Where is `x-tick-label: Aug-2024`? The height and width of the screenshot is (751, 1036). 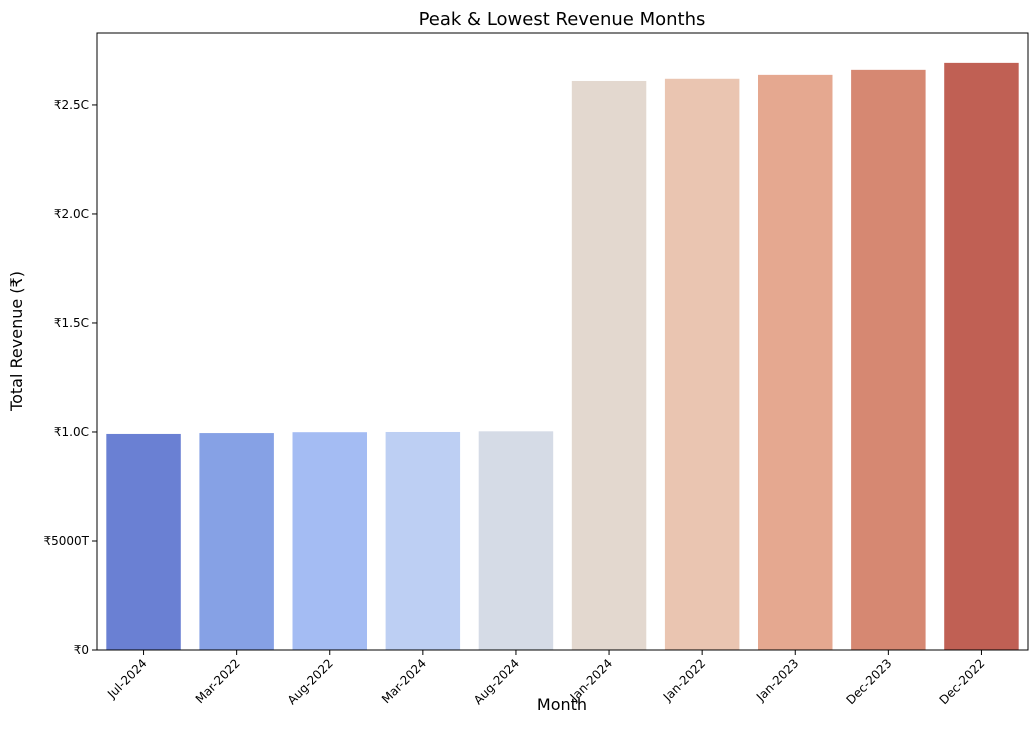 x-tick-label: Aug-2024 is located at coordinates (496, 681).